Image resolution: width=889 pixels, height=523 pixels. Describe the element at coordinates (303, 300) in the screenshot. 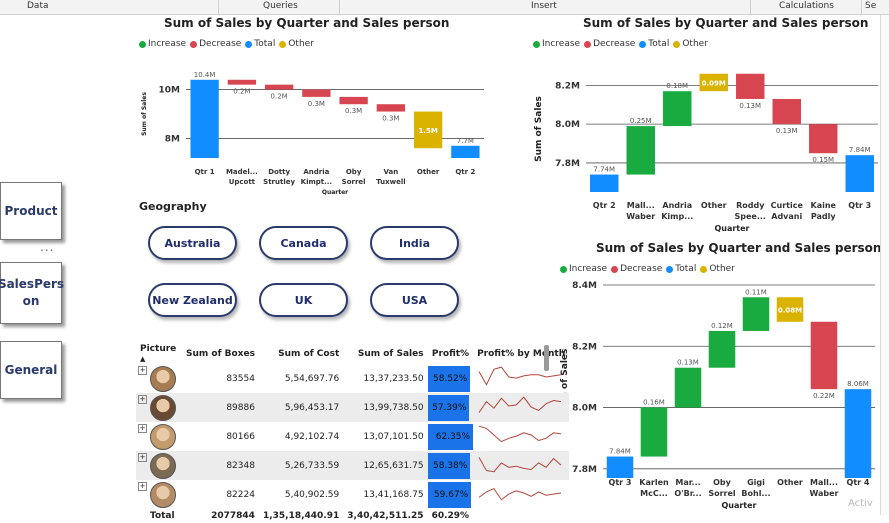

I see `geo-uk-button: UK` at that location.